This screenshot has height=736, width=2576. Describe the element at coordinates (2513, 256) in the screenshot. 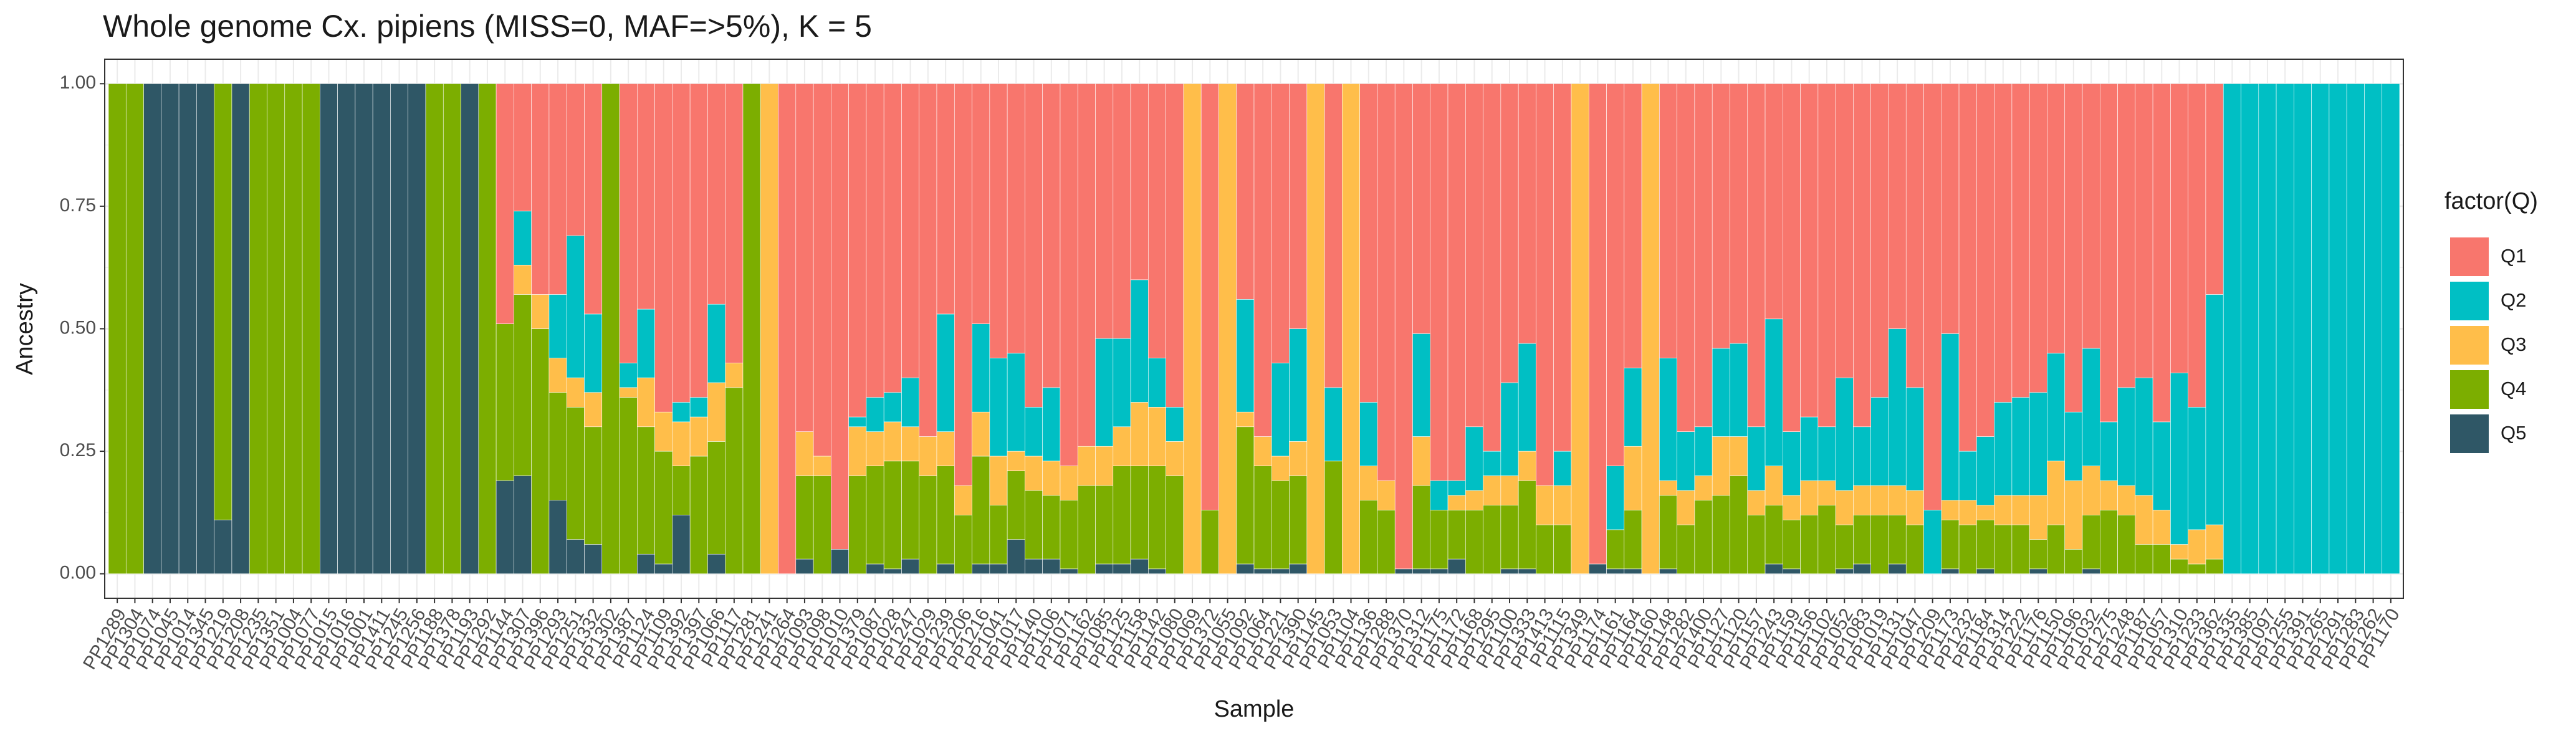

I see `legend-label: Q1` at that location.